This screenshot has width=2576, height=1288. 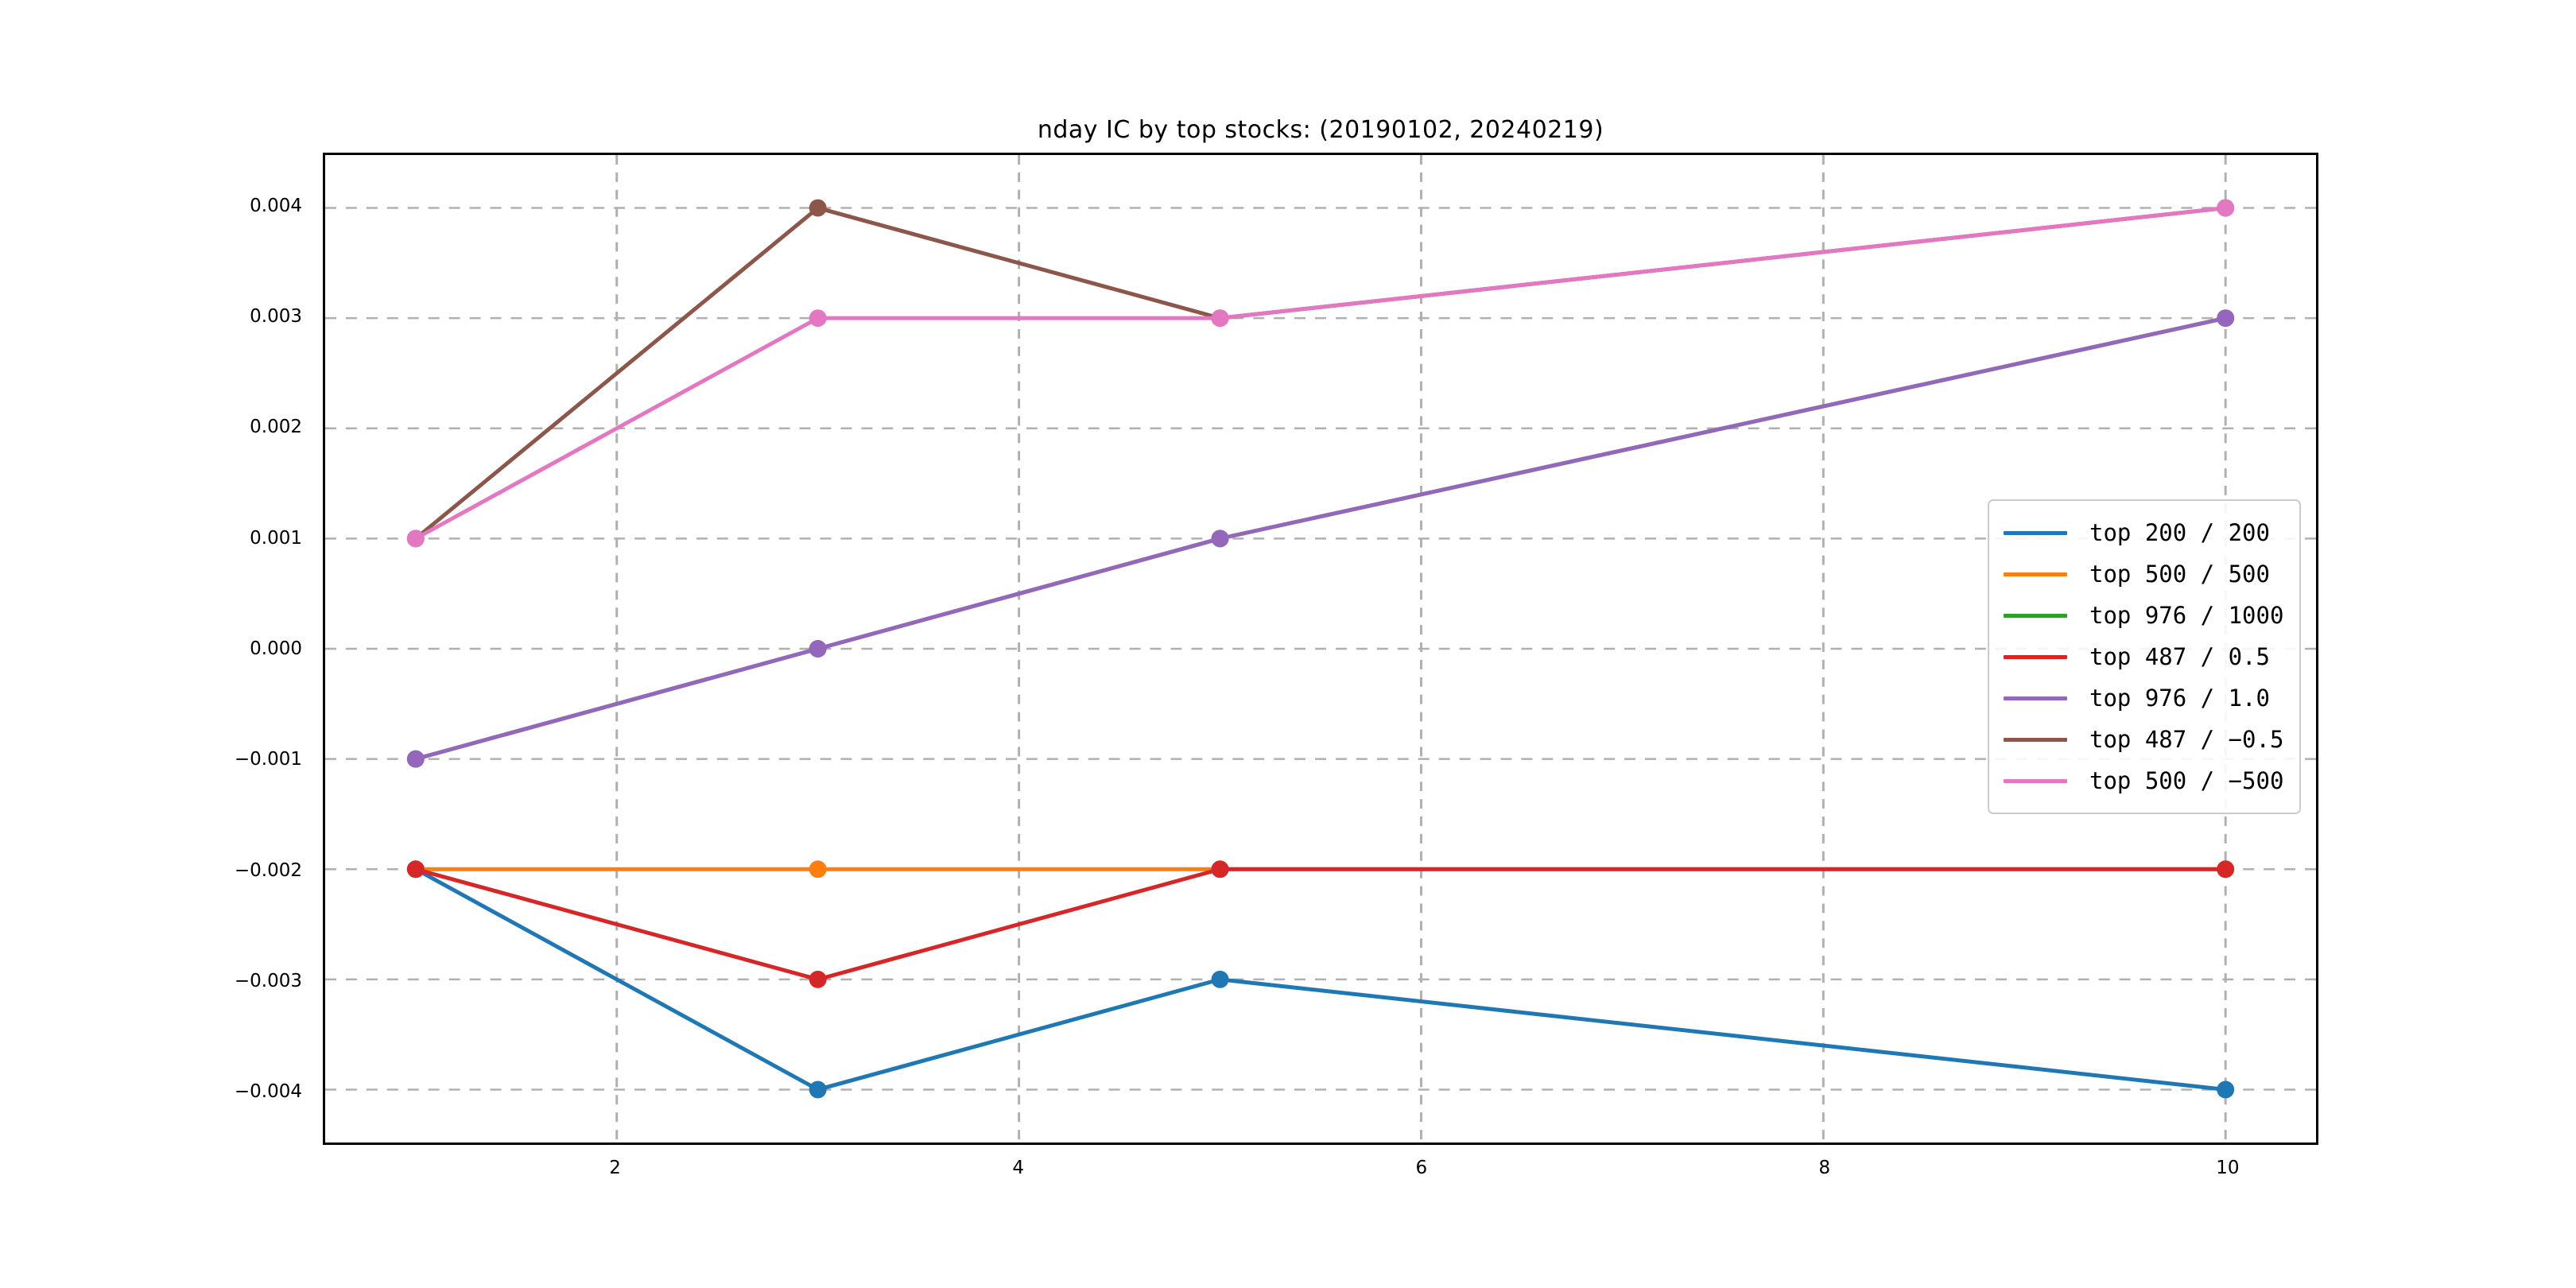 What do you see at coordinates (276, 648) in the screenshot?
I see `y-tick-label: 0.000` at bounding box center [276, 648].